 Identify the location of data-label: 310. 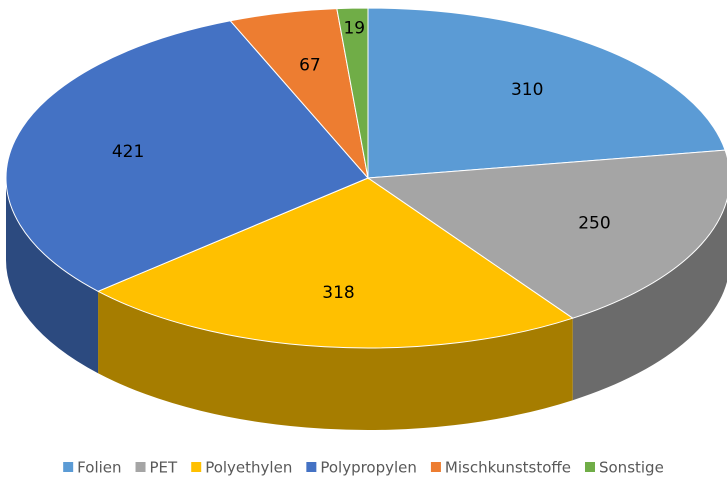
(527, 90).